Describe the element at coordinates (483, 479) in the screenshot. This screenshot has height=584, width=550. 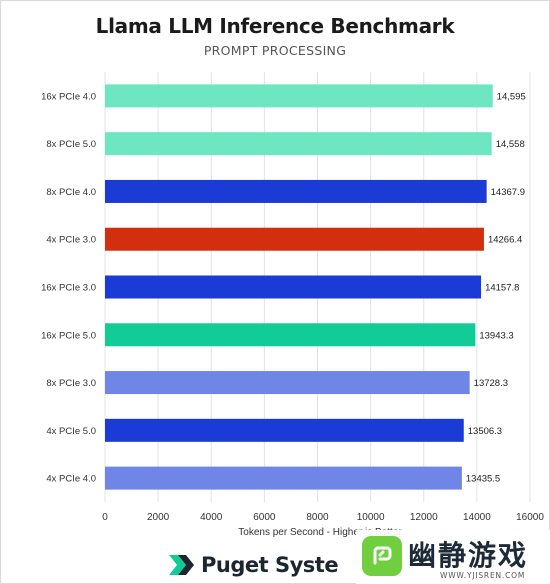
I see `bar-value-label: 13435.5` at that location.